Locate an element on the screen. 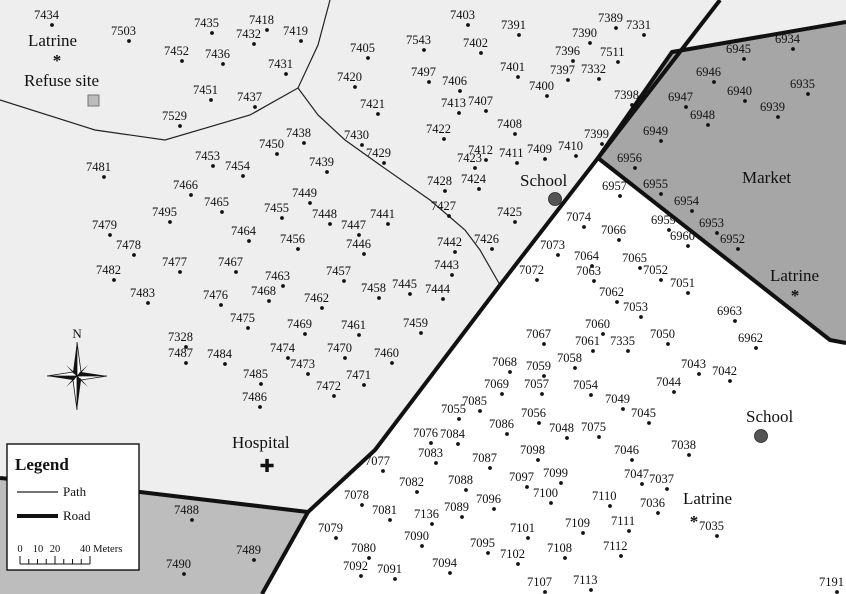 This screenshot has width=846, height=594. legend-title: Legend is located at coordinates (42, 464).